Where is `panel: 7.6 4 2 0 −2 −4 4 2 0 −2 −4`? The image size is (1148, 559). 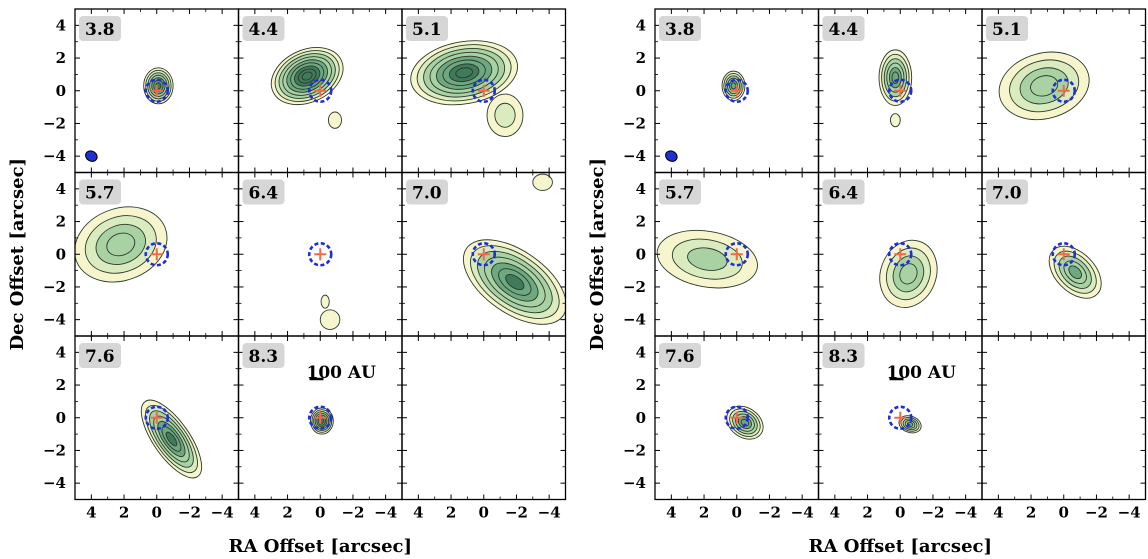 panel: 7.6 4 2 0 −2 −4 4 2 0 −2 −4 is located at coordinates (721, 428).